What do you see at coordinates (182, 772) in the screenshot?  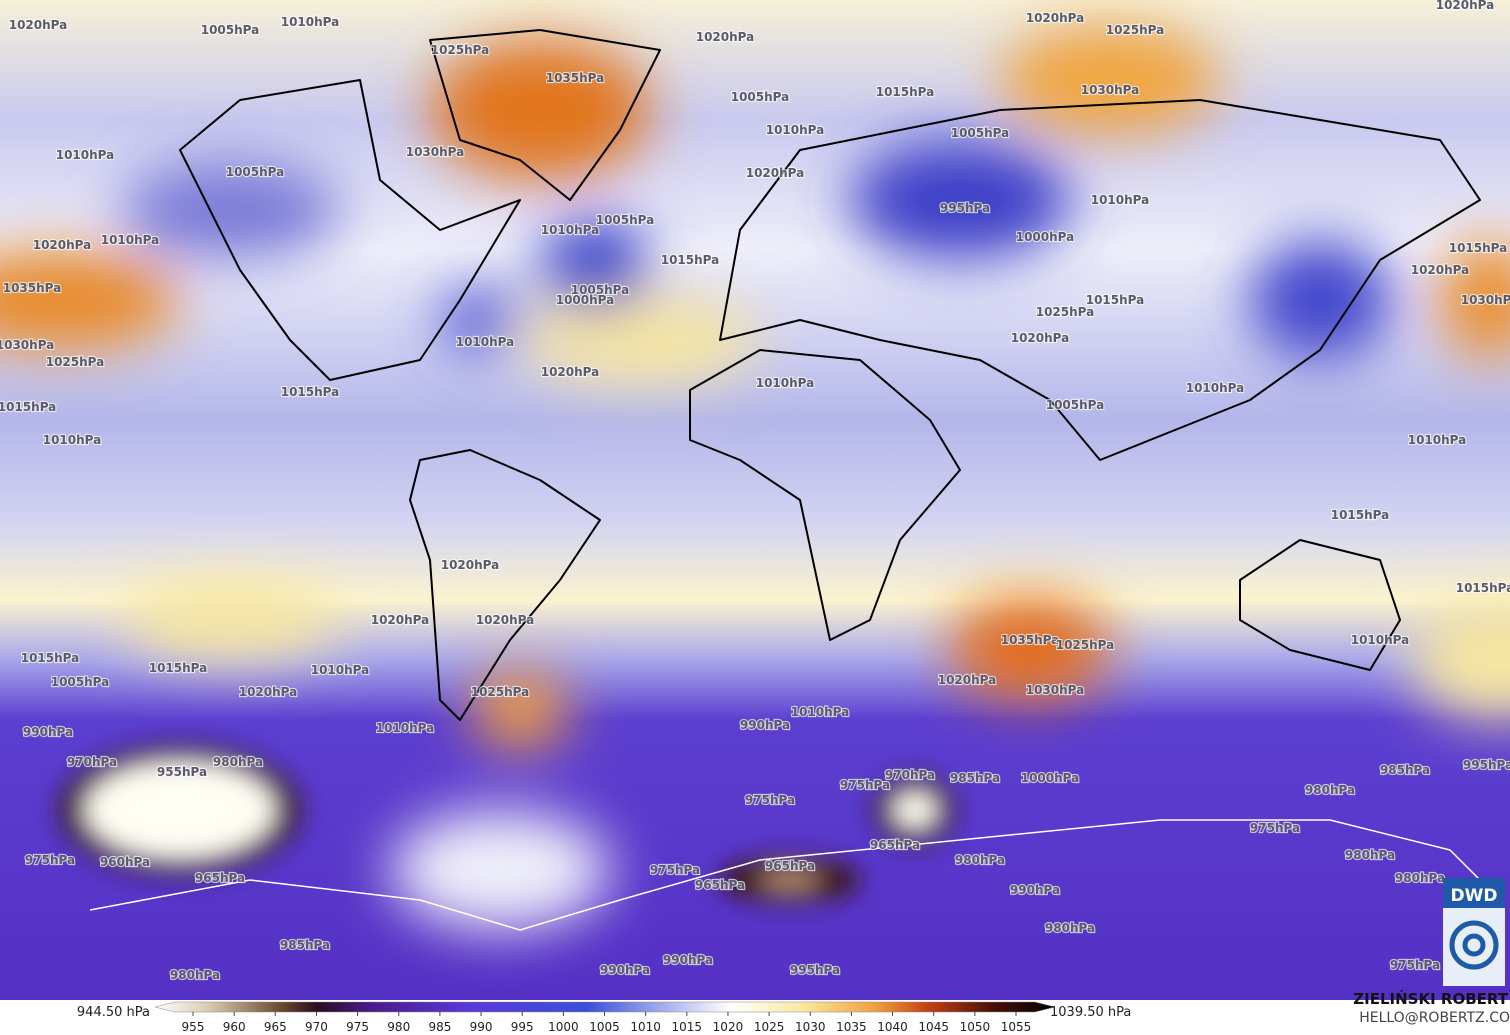 I see `isobar-label: 955hPa` at bounding box center [182, 772].